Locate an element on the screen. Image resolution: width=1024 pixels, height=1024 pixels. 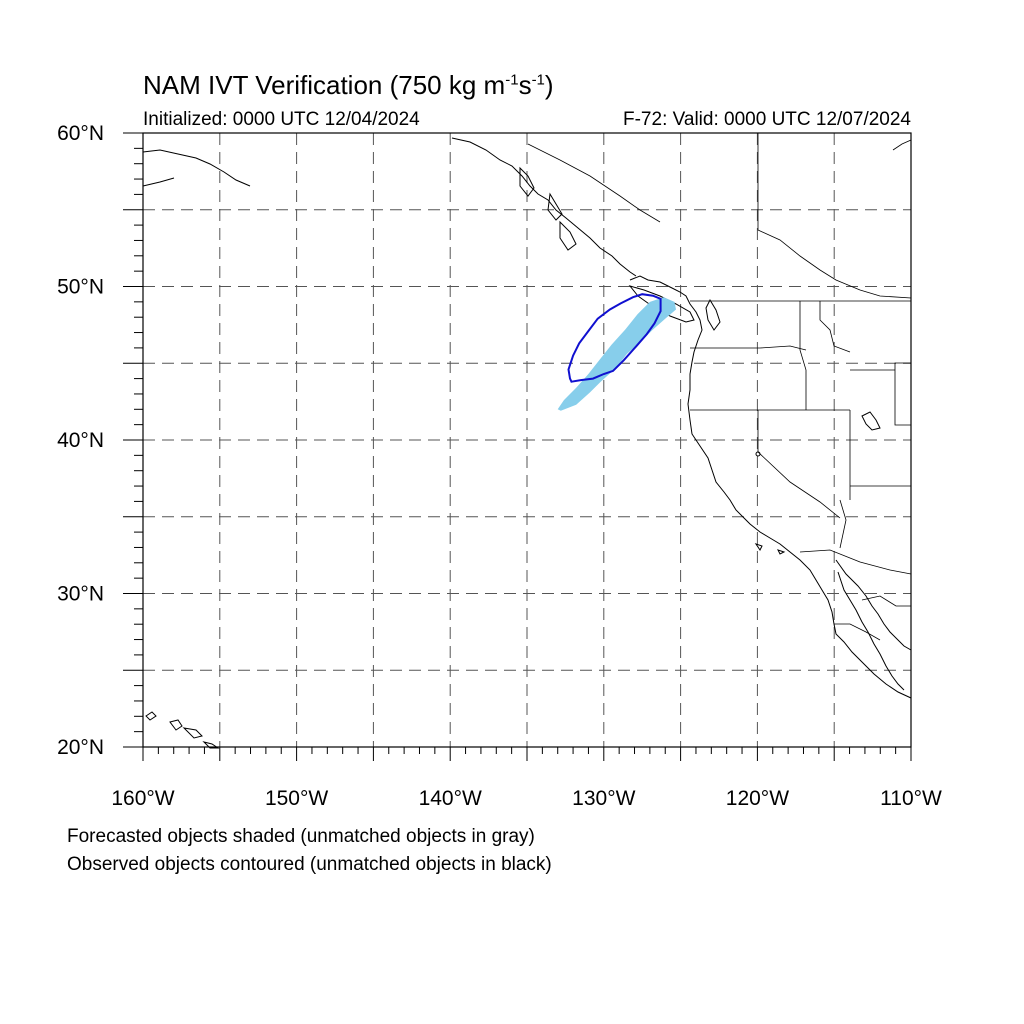
great-salt-lake is located at coordinates (871, 421).